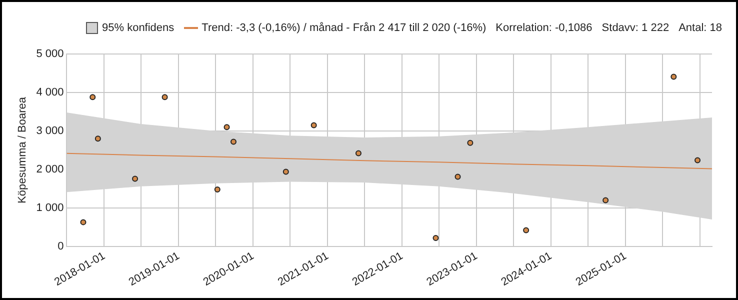  Describe the element at coordinates (50, 169) in the screenshot. I see `y-tick-label: 2 000` at that location.